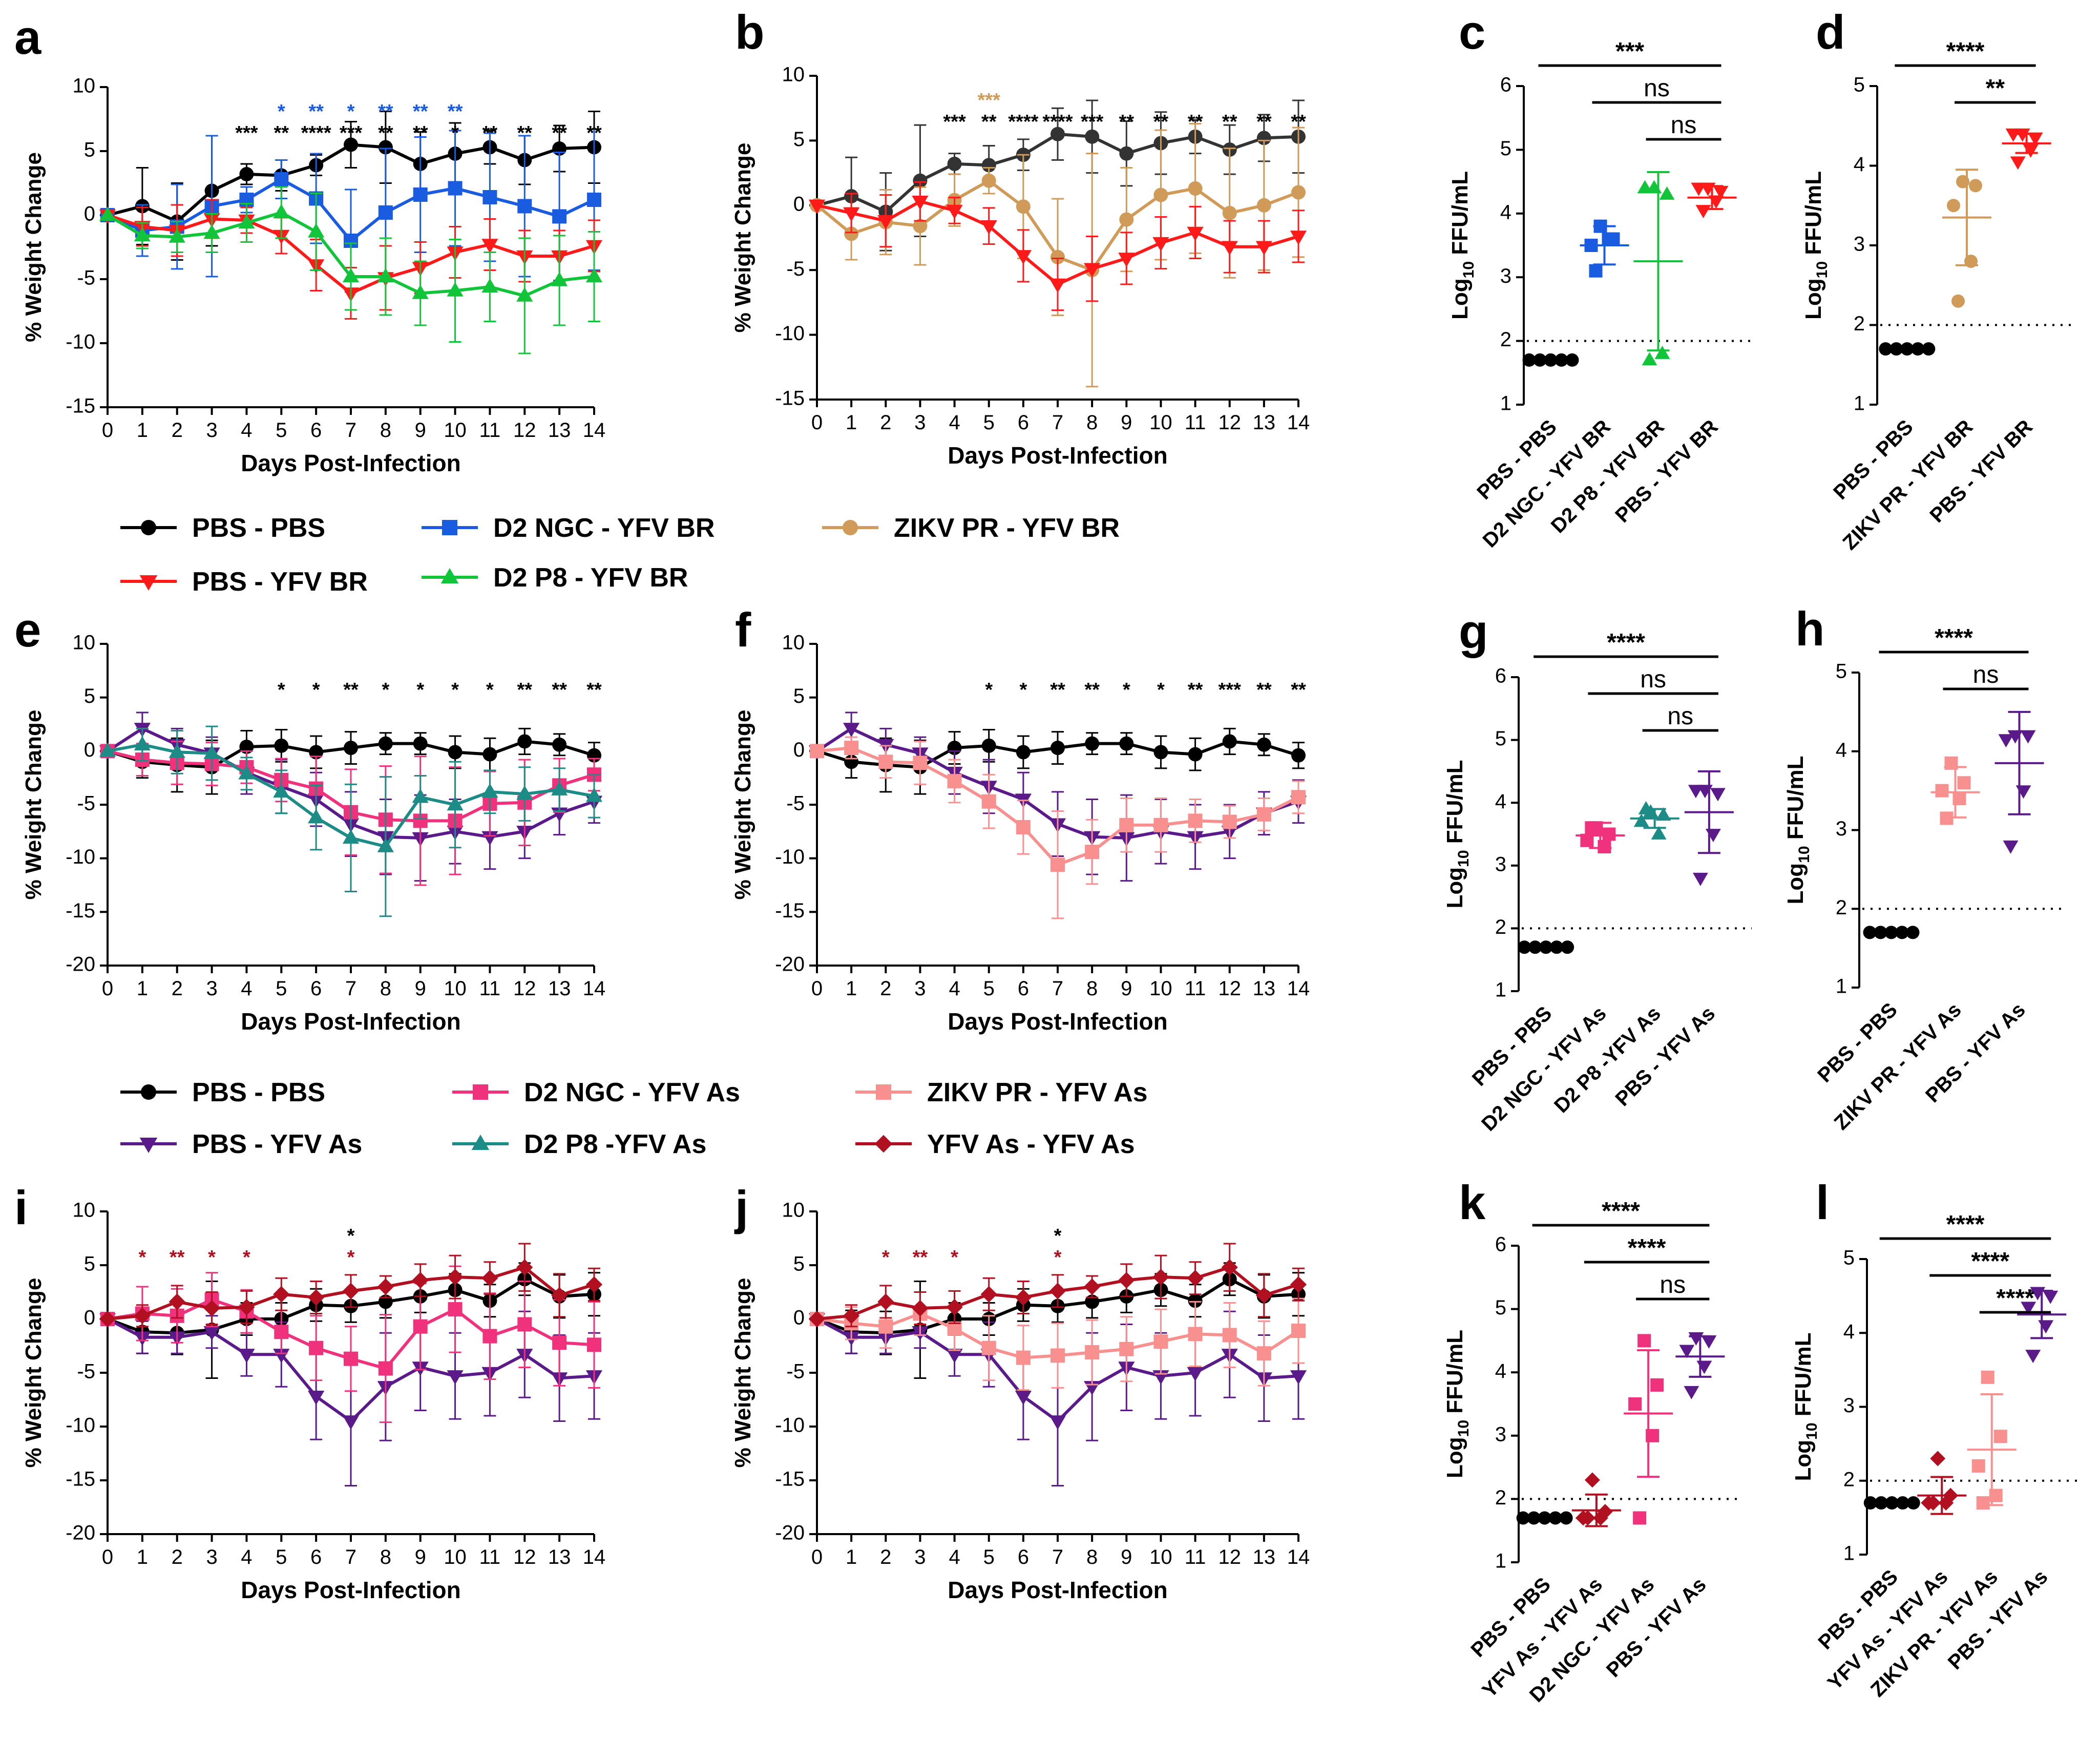 Image resolution: width=2100 pixels, height=1739 pixels. Describe the element at coordinates (246, 1557) in the screenshot. I see `x-tick-label: 4` at that location.